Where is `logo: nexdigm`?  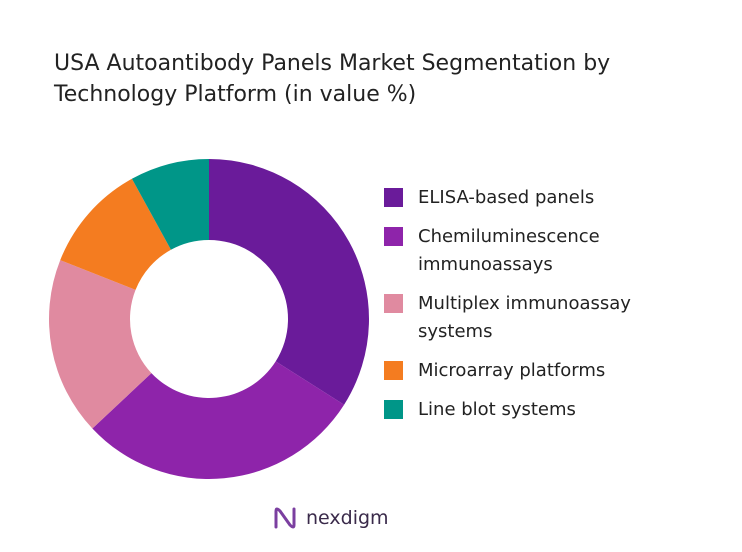
logo: nexdigm is located at coordinates (330, 518).